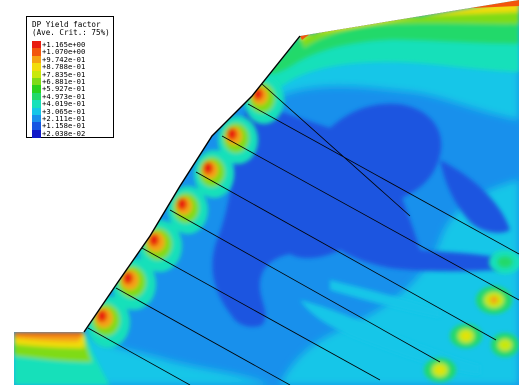 This screenshot has height=385, width=519. I want to click on legend-value: +8.788e-01, so click(64, 67).